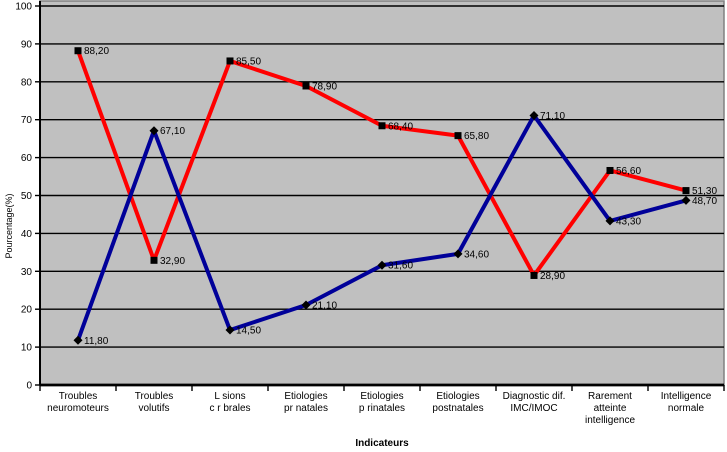  Describe the element at coordinates (610, 408) in the screenshot. I see `category-label: atteinte` at that location.